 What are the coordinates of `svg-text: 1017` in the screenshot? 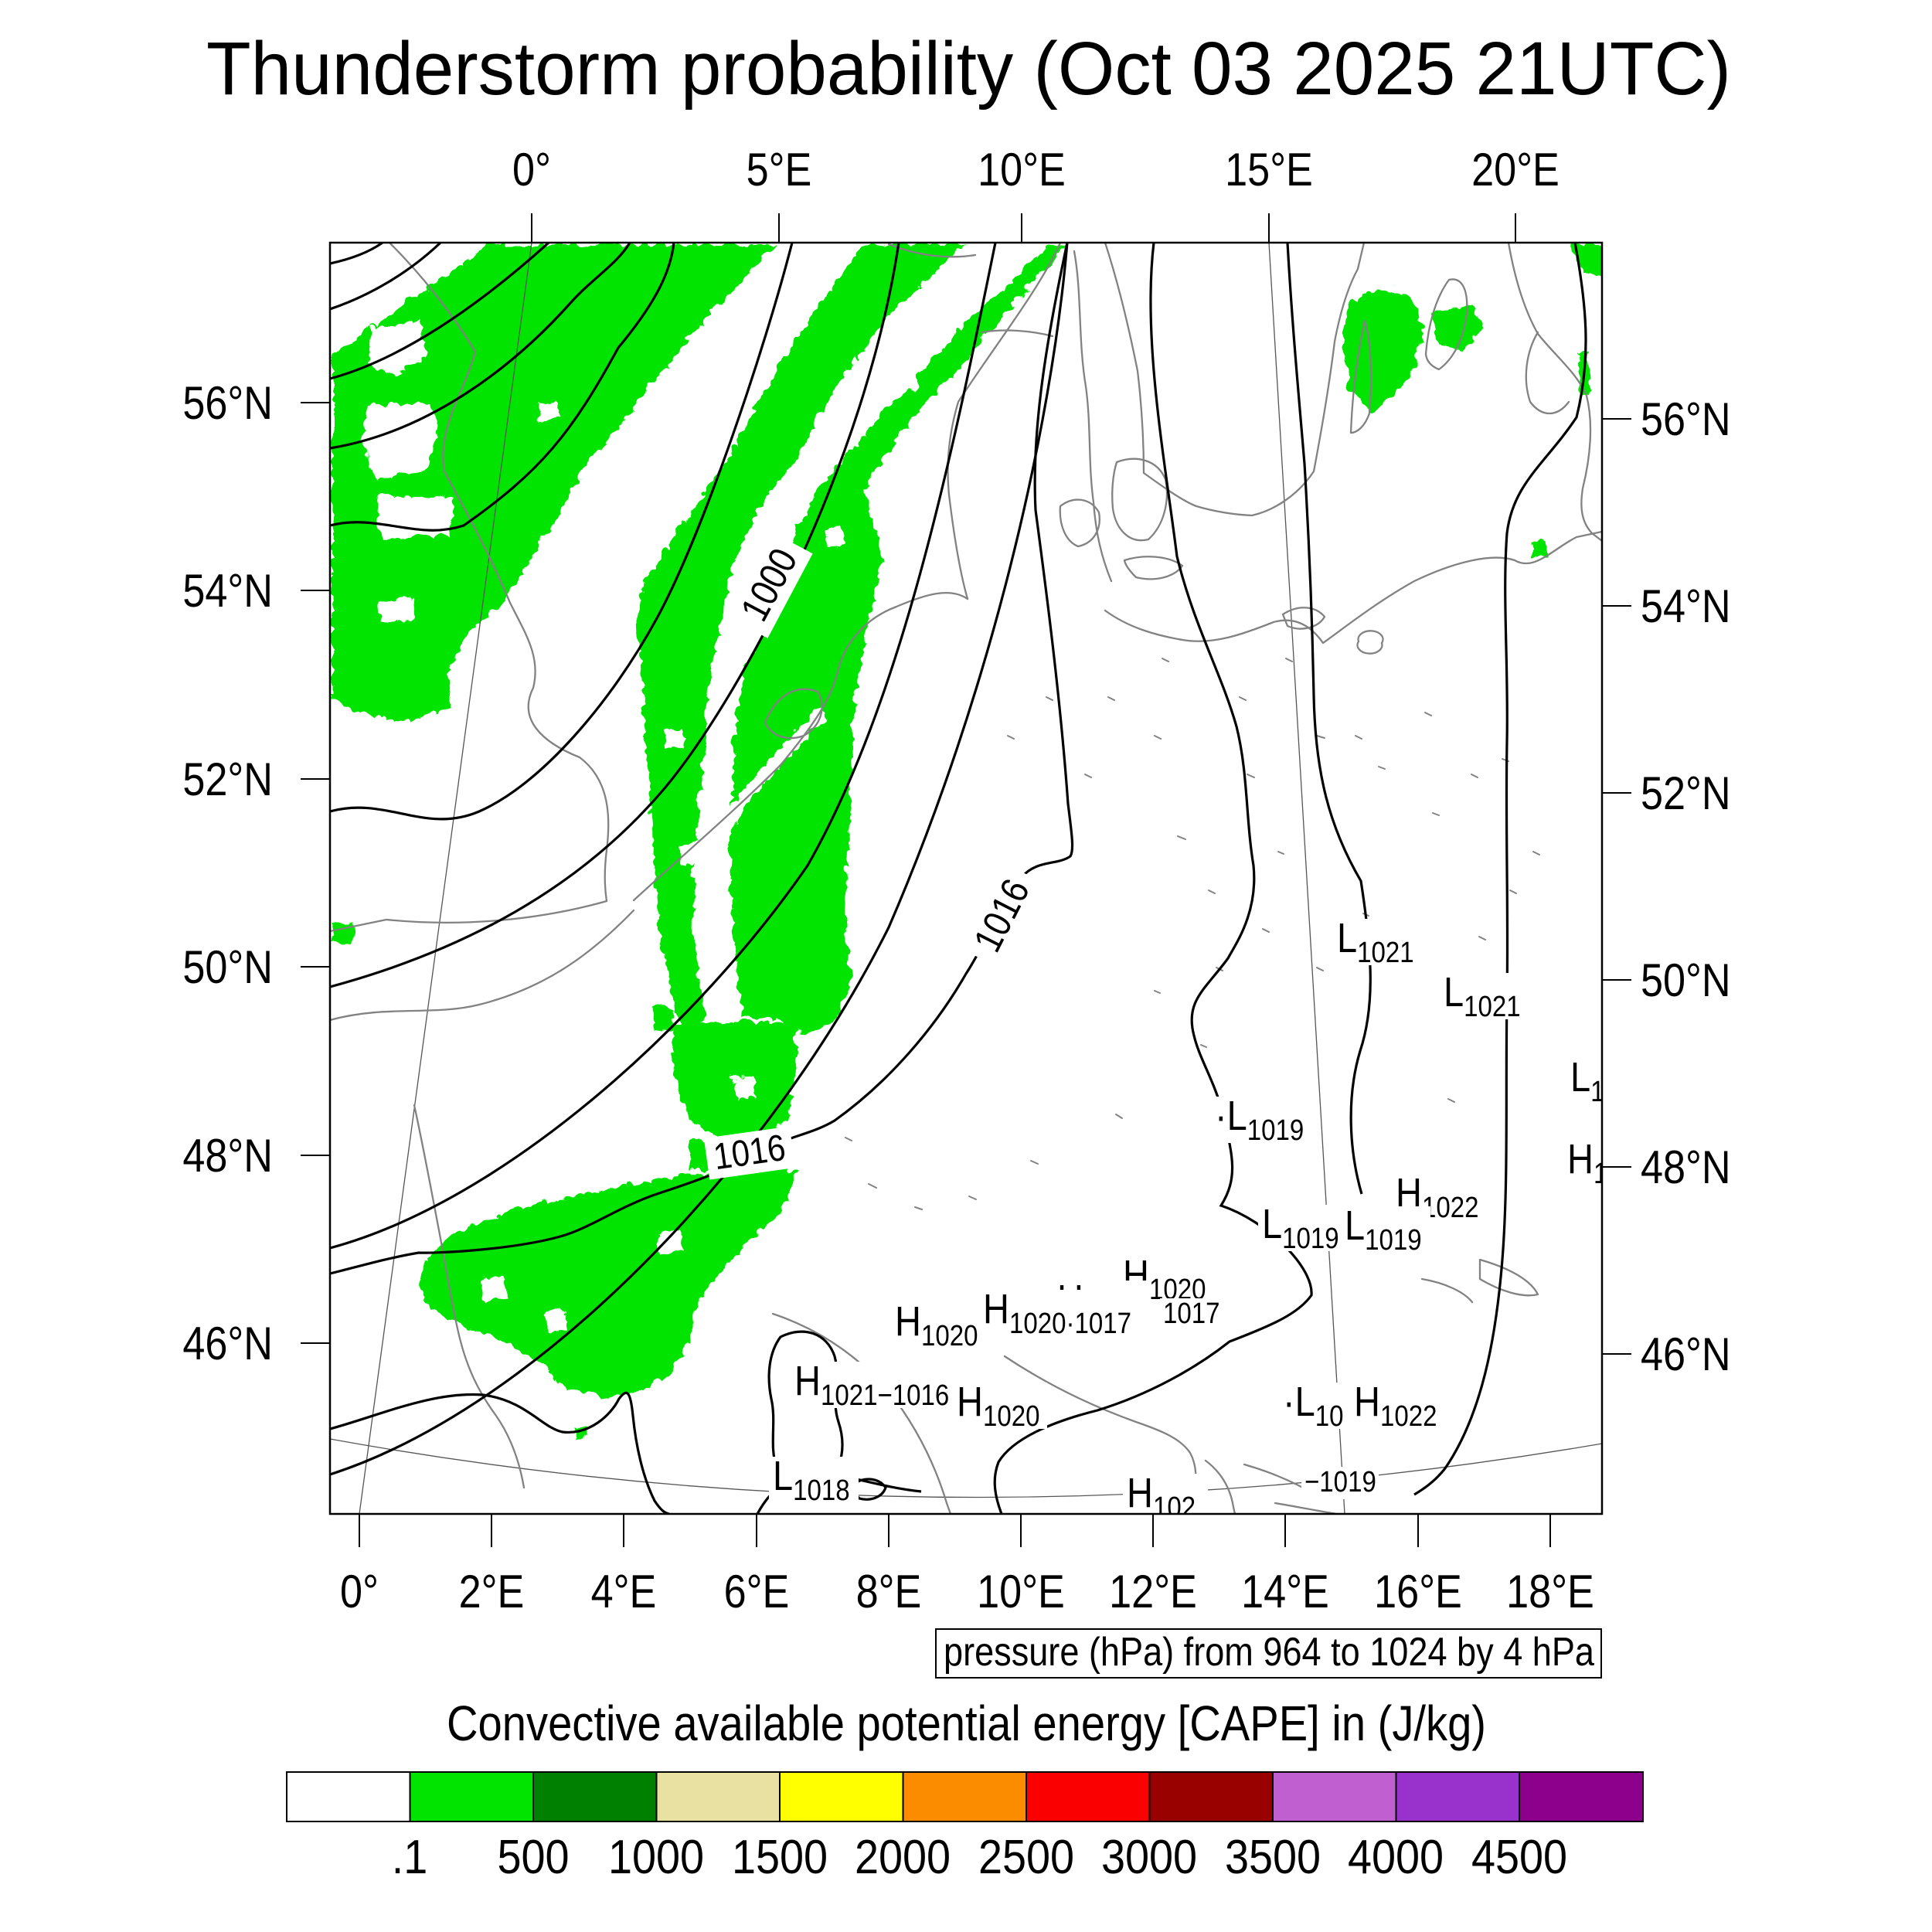 It's located at (1191, 1313).